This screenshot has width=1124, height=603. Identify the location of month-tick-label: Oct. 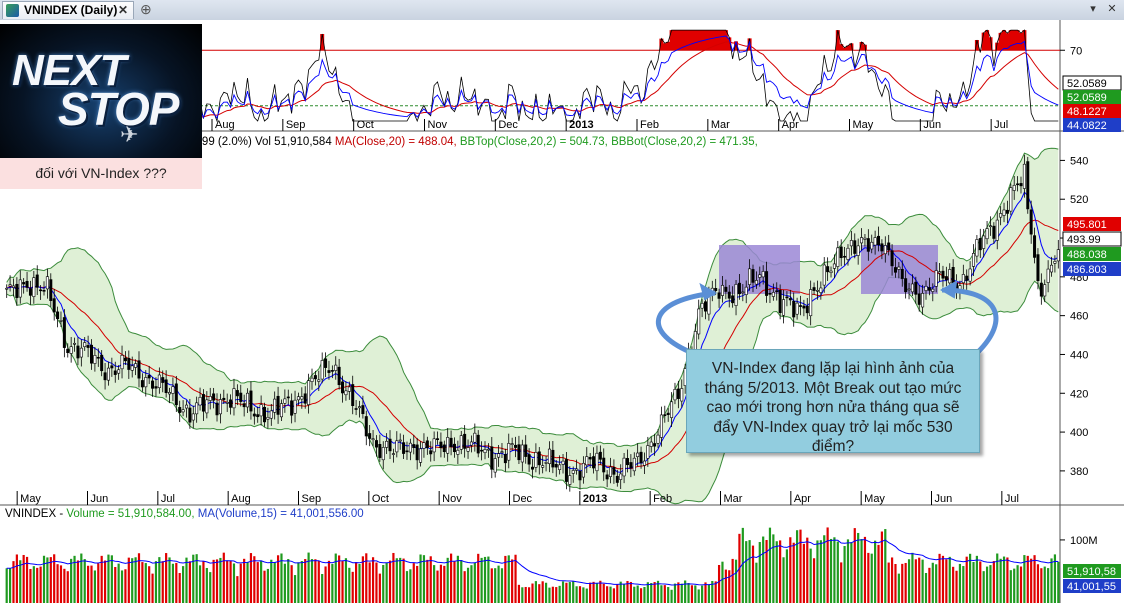
(380, 499).